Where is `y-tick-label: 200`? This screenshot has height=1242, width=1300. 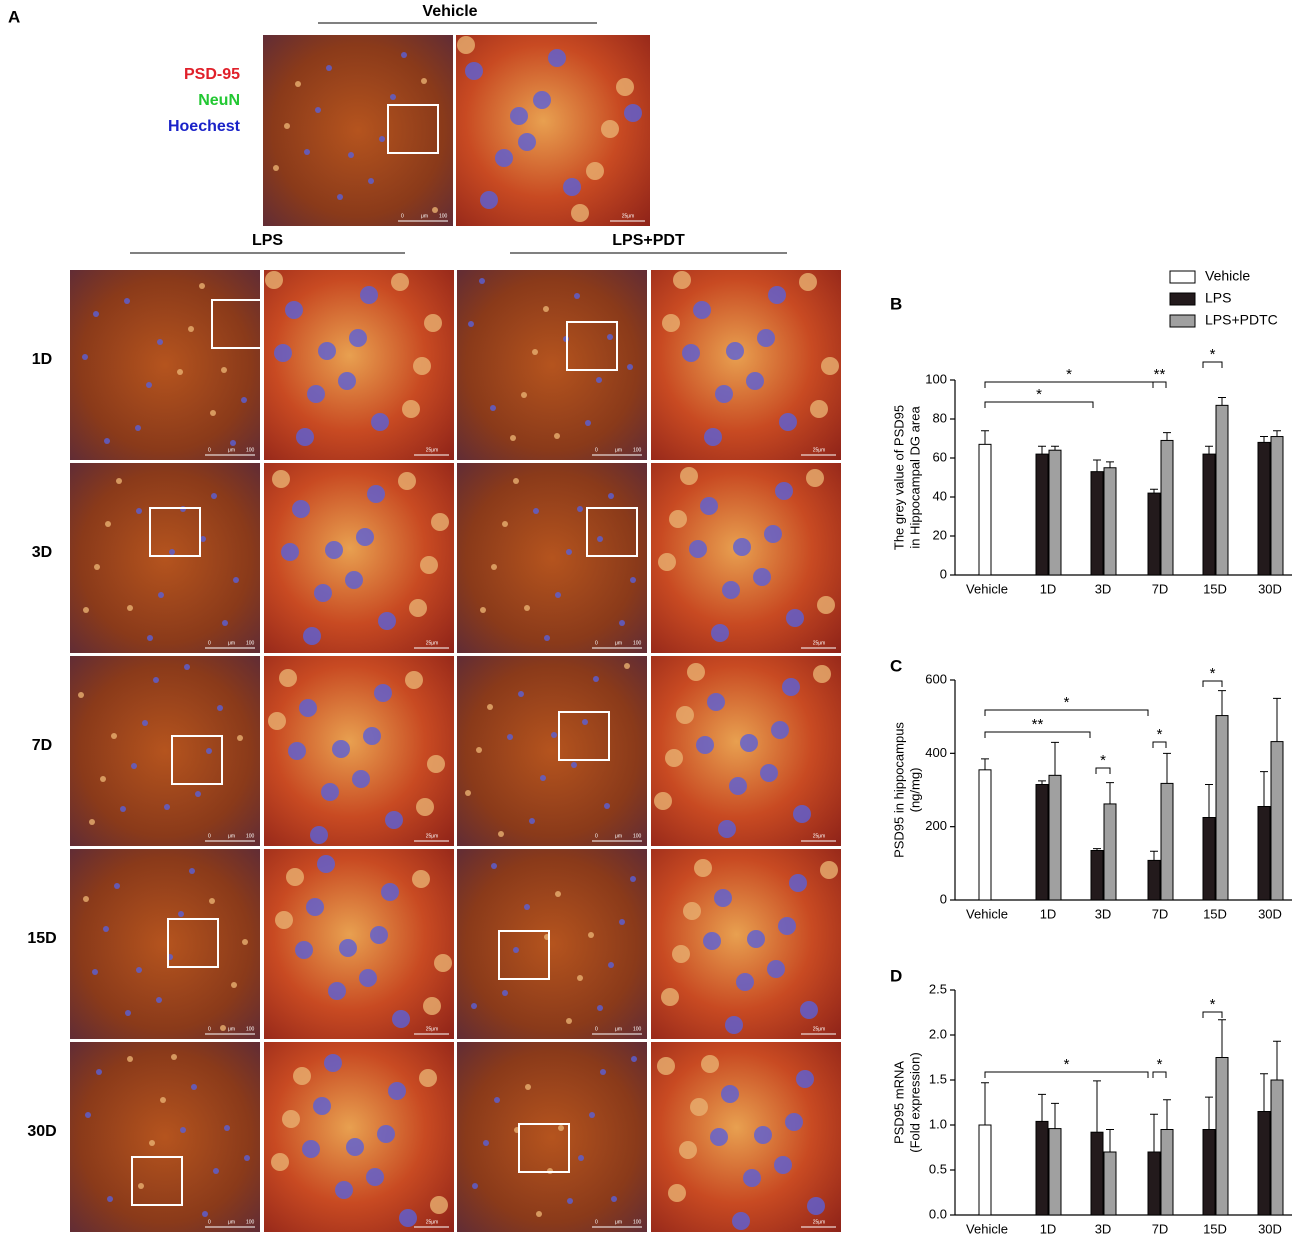 y-tick-label: 200 is located at coordinates (936, 825).